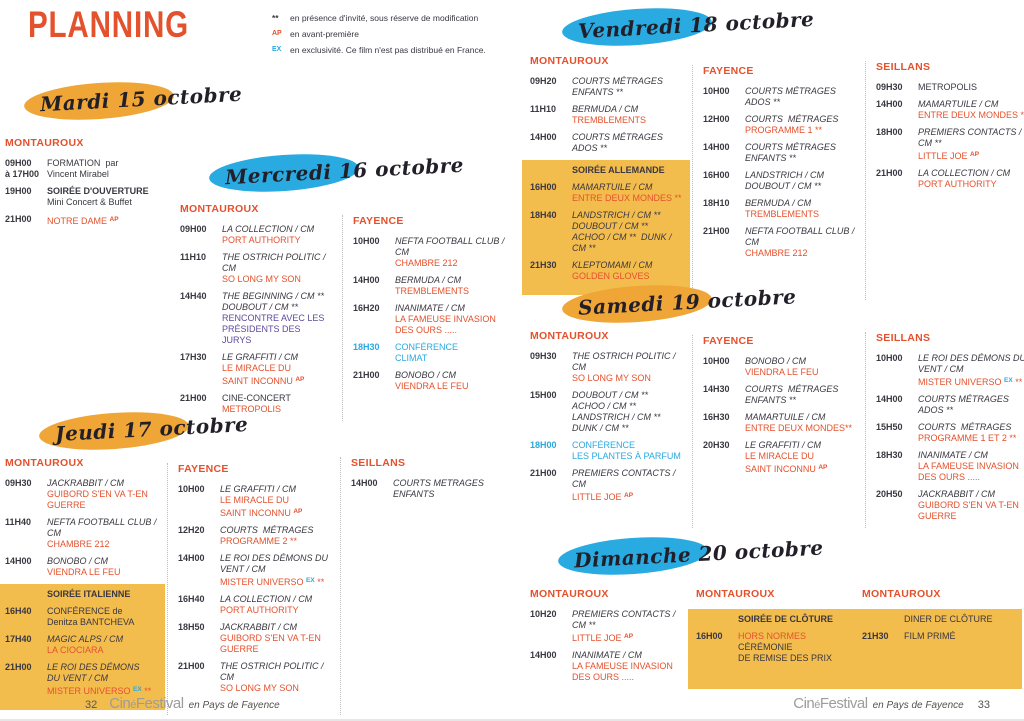 This screenshot has height=721, width=1024. What do you see at coordinates (78, 561) in the screenshot?
I see `entry-line: BONOBO / CM` at bounding box center [78, 561].